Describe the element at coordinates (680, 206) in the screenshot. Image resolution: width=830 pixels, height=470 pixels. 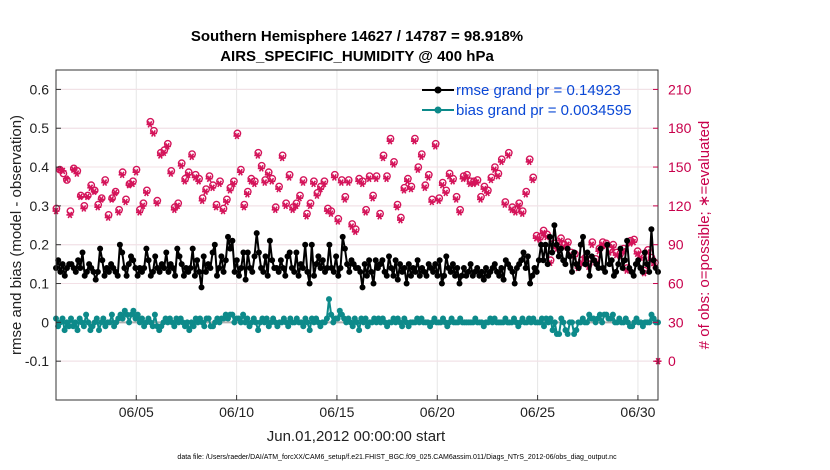
I see `y2-tick-label: 120` at that location.